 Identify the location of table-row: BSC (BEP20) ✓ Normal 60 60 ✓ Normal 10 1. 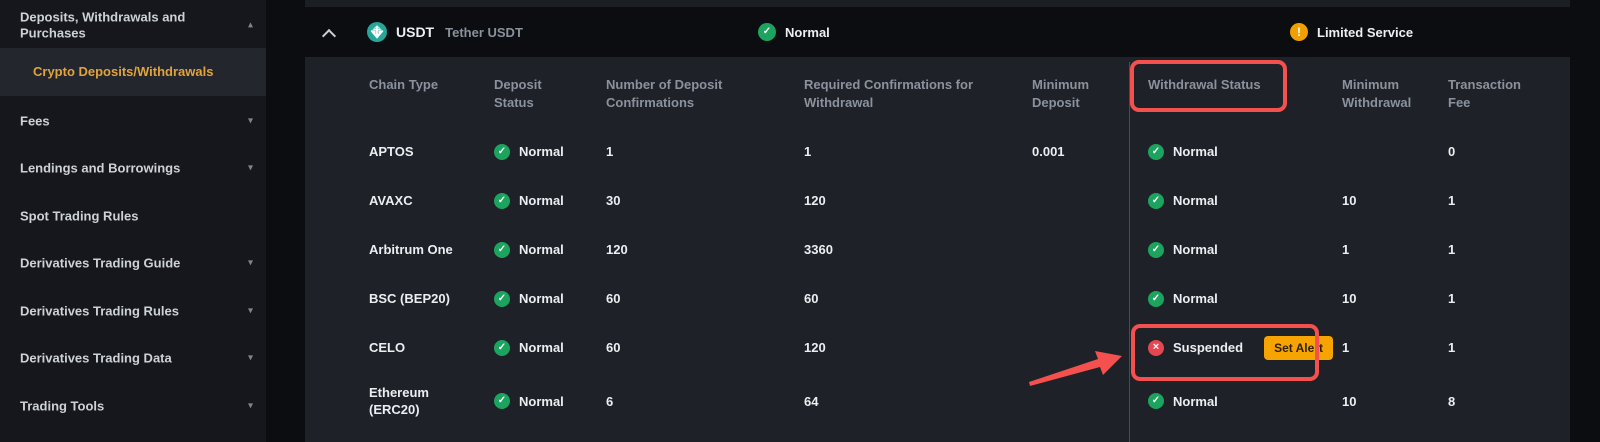
(937, 298).